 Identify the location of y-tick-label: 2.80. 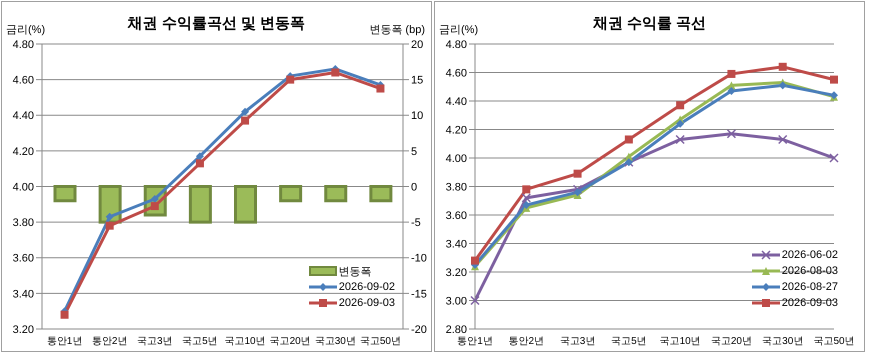
(456, 330).